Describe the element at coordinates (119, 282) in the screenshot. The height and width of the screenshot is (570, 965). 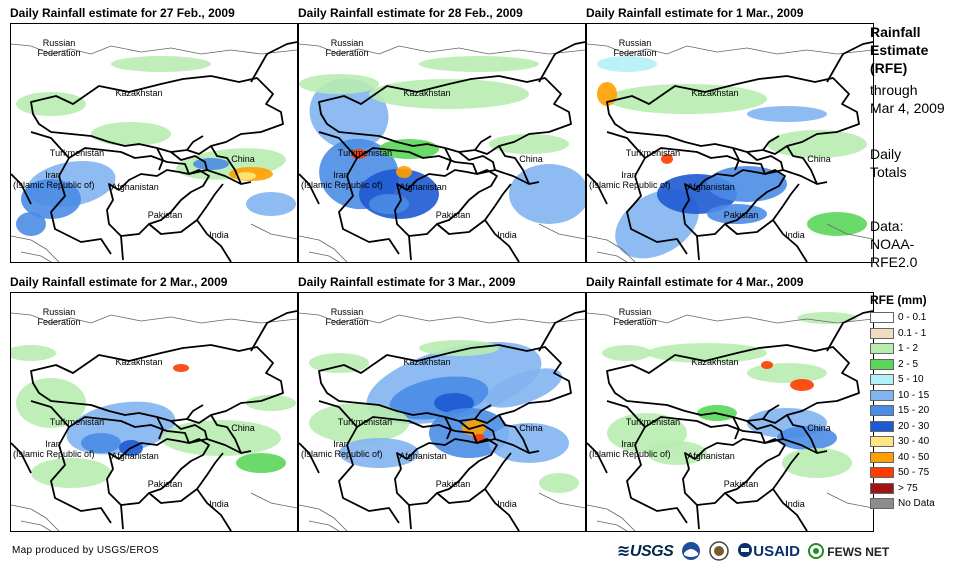
I see `panel-title-4: Daily Rainfall estimate for 2 Mar., 2009` at that location.